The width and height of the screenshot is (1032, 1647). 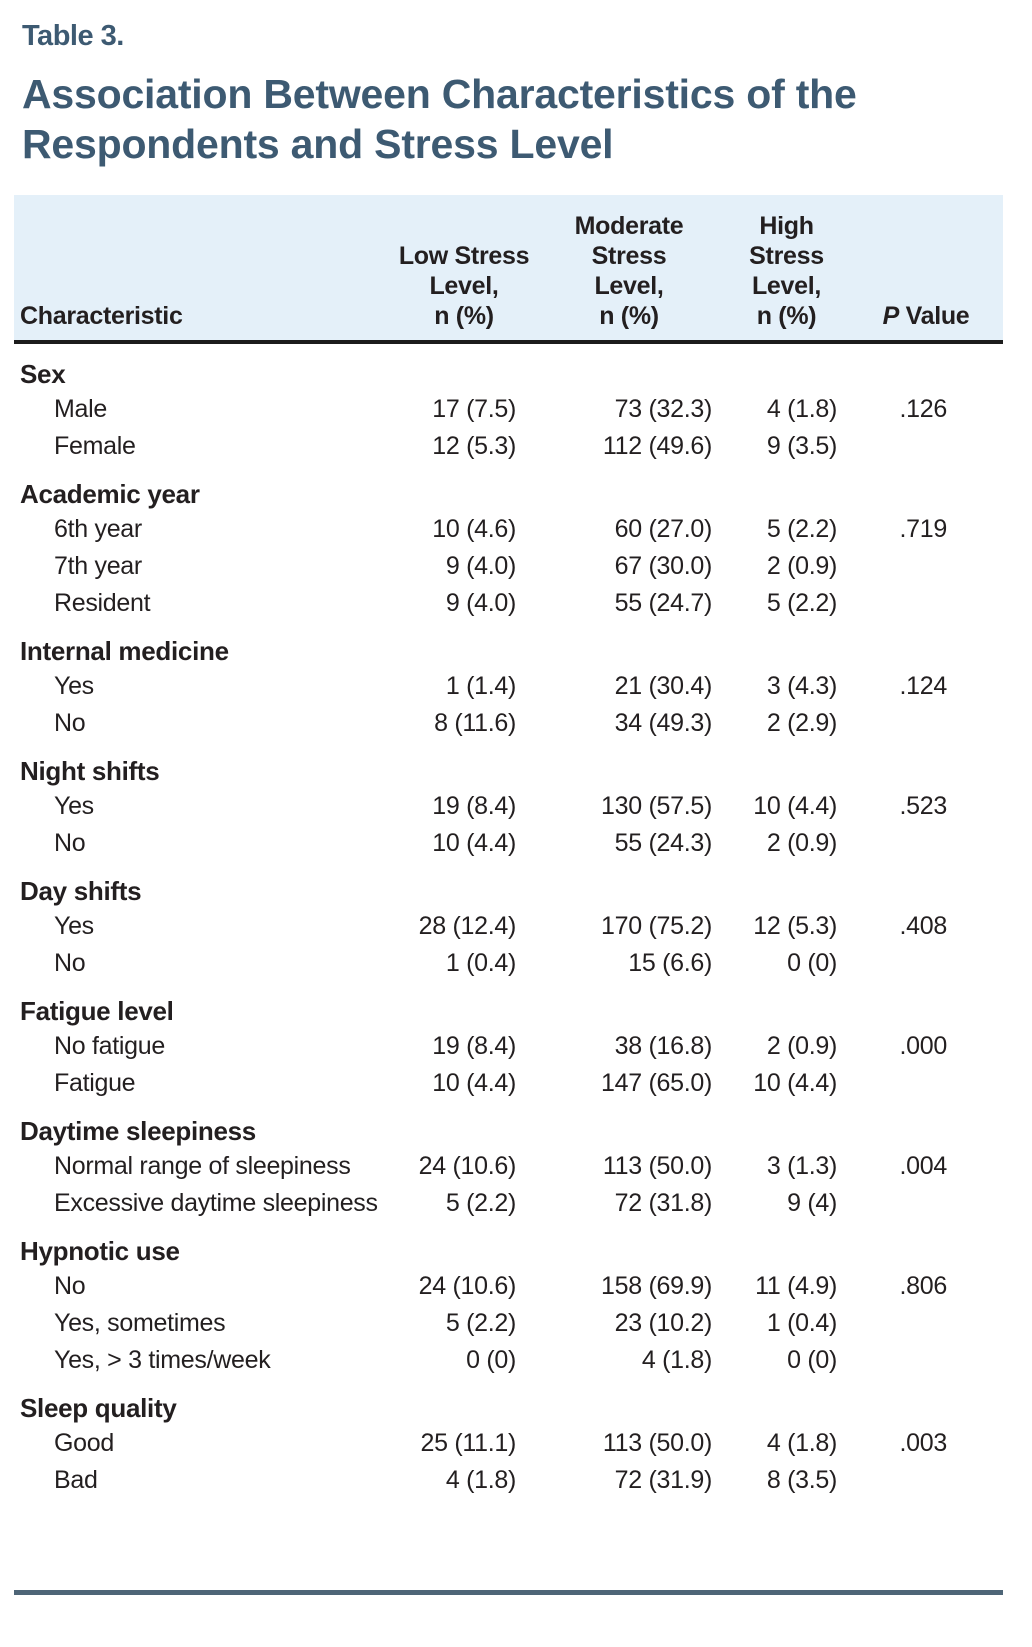 What do you see at coordinates (109, 1045) in the screenshot?
I see `row-label: No fatigue` at bounding box center [109, 1045].